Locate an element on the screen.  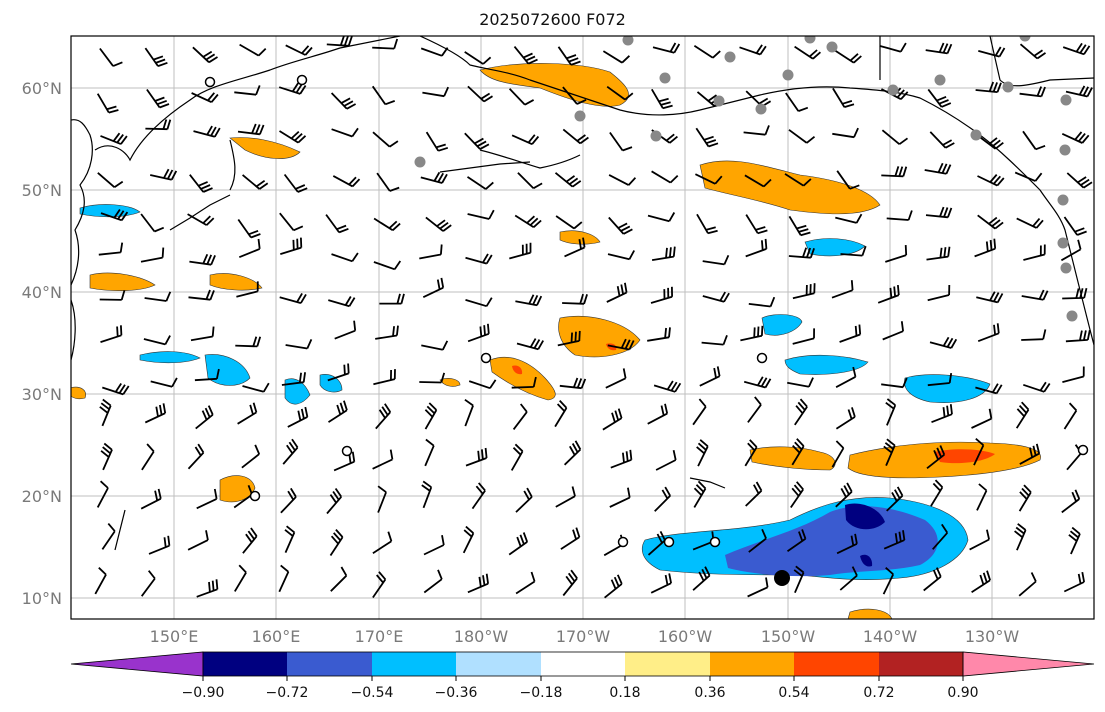
colorbar-tick-label: −0.90 is located at coordinates (203, 693).